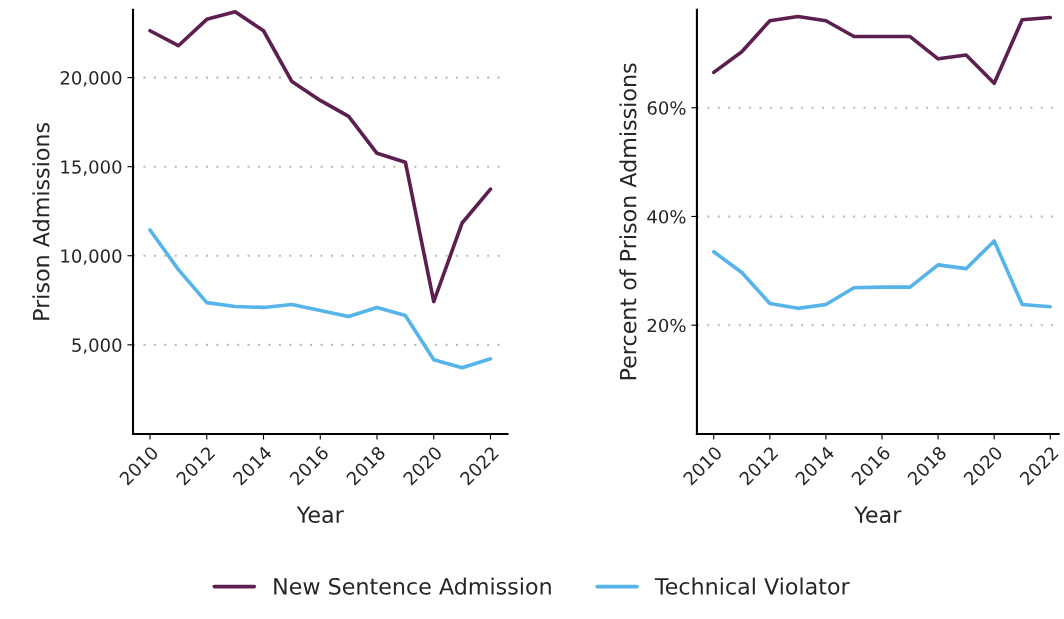 The image size is (1064, 619). Describe the element at coordinates (666, 325) in the screenshot. I see `y-tick-label: 20%` at that location.